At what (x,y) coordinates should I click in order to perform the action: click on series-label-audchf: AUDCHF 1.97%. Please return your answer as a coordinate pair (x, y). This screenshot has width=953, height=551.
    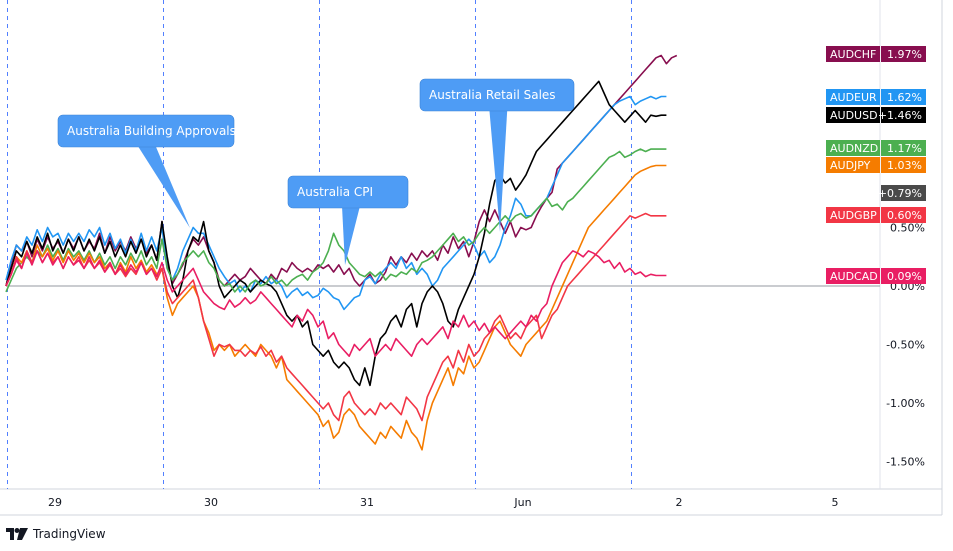
    Looking at the image, I should click on (876, 54).